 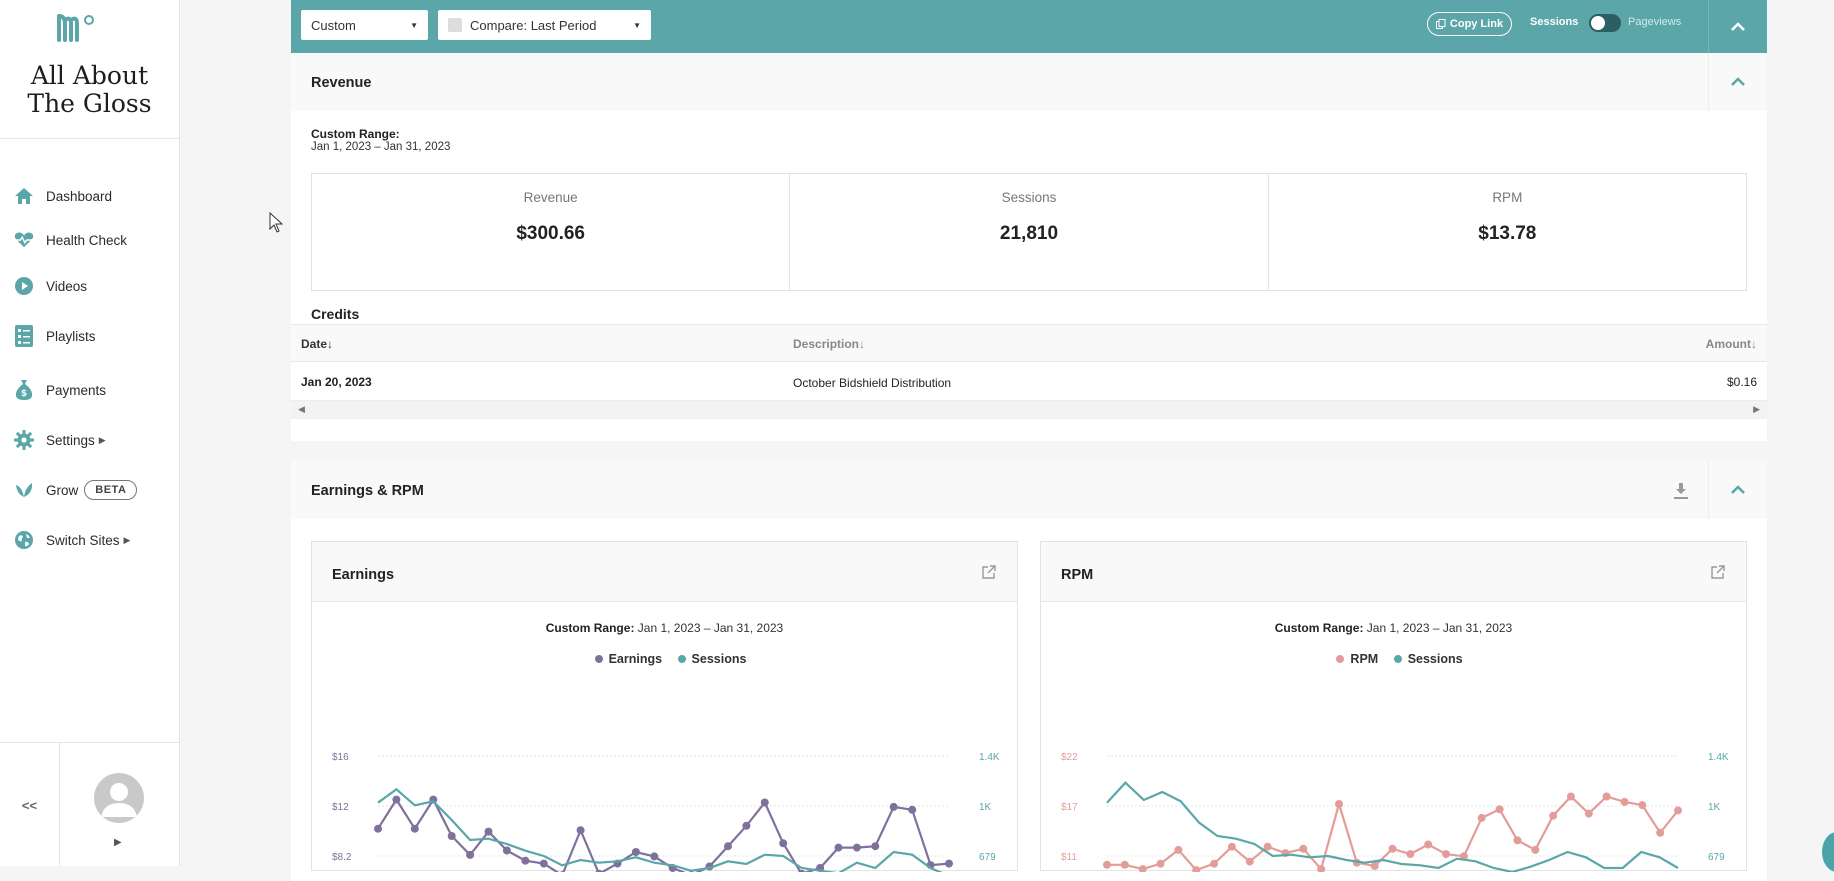 What do you see at coordinates (1469, 24) in the screenshot?
I see `copy-link-button: Copy Link` at bounding box center [1469, 24].